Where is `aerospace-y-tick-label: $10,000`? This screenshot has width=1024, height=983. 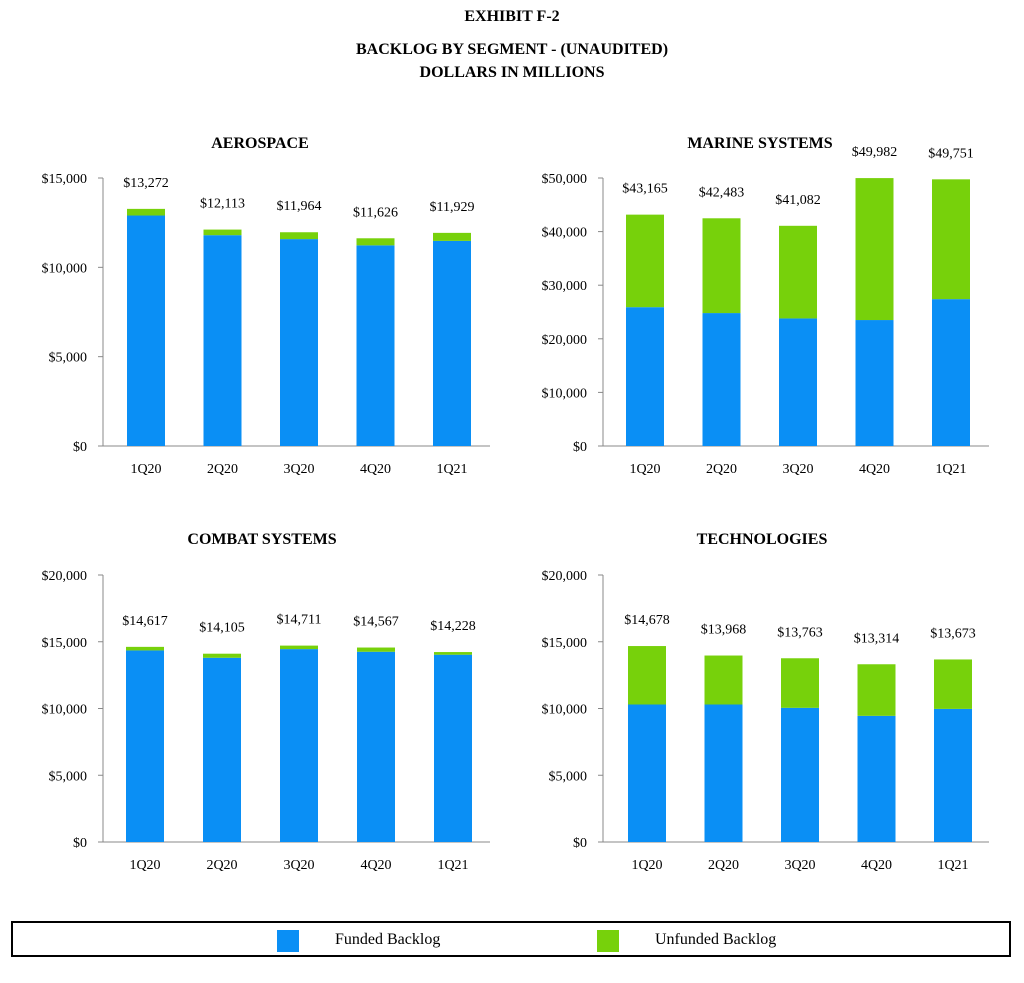 aerospace-y-tick-label: $10,000 is located at coordinates (65, 268).